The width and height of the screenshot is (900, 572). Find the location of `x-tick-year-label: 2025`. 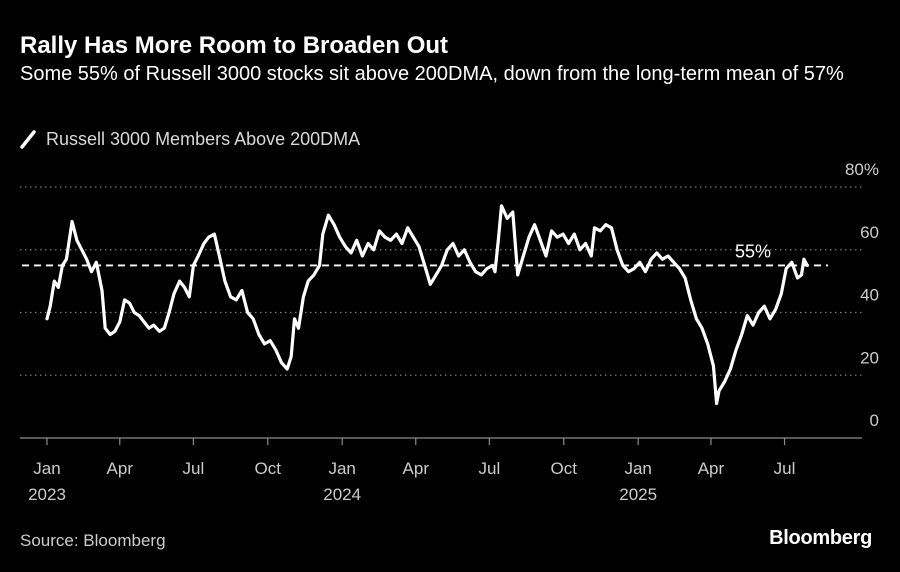

x-tick-year-label: 2025 is located at coordinates (638, 494).